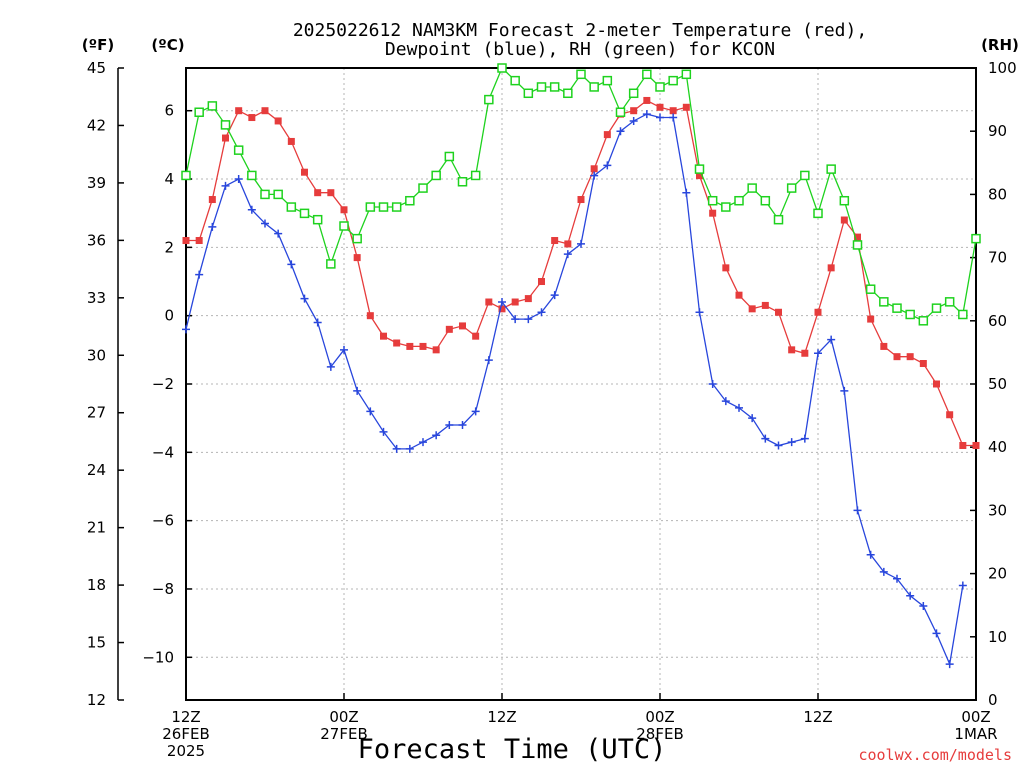  Describe the element at coordinates (659, 734) in the screenshot. I see `x-tick-label: 28FEB` at that location.